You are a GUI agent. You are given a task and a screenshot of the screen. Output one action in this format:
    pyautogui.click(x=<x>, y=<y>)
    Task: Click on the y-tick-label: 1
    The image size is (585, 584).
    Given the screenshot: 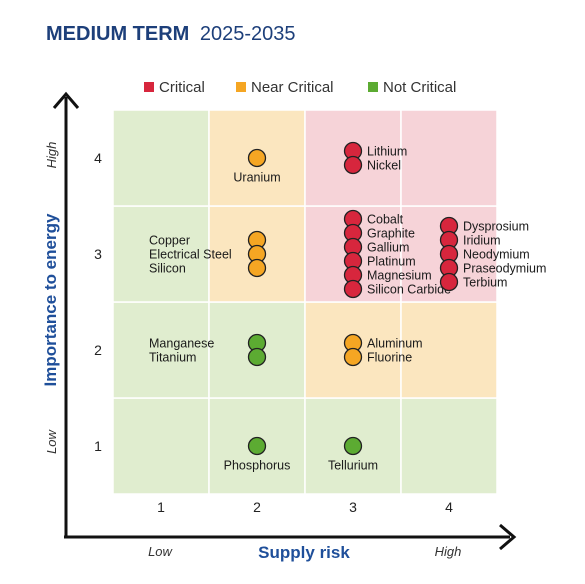 What is the action you would take?
    pyautogui.click(x=98, y=446)
    